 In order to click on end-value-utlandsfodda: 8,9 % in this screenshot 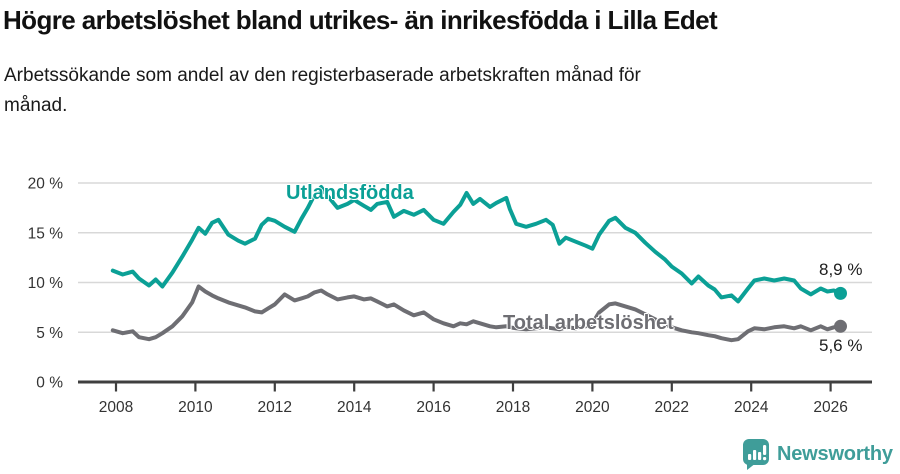, I will do `click(841, 269)`.